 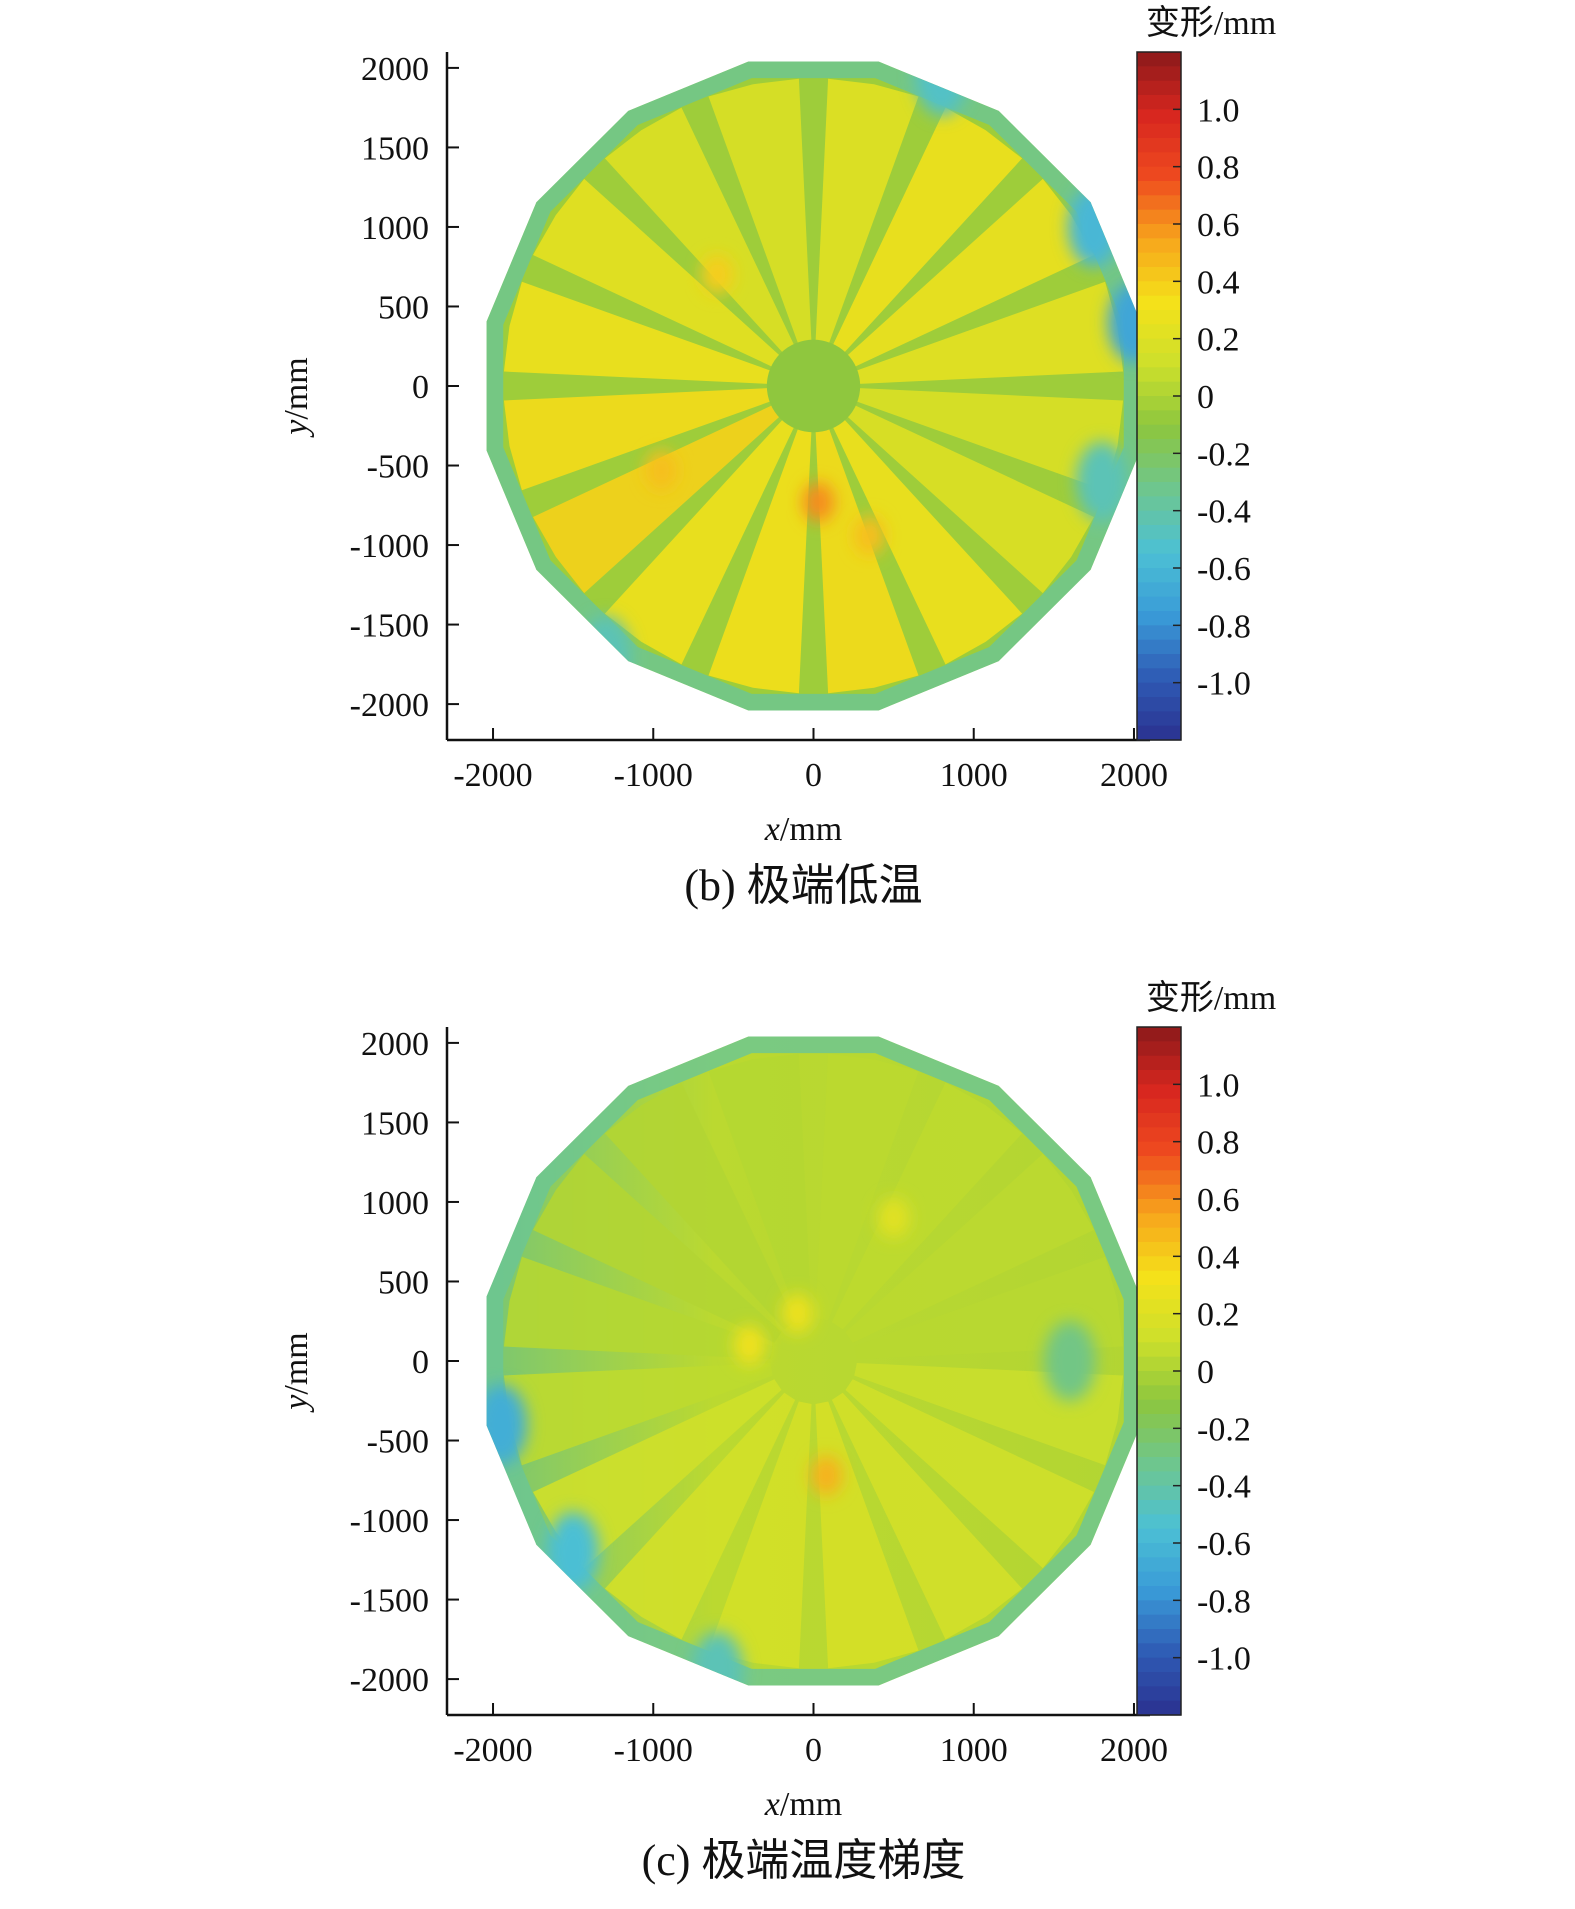 What do you see at coordinates (1218, 1315) in the screenshot?
I see `colorbar-tick-label: 0.2` at bounding box center [1218, 1315].